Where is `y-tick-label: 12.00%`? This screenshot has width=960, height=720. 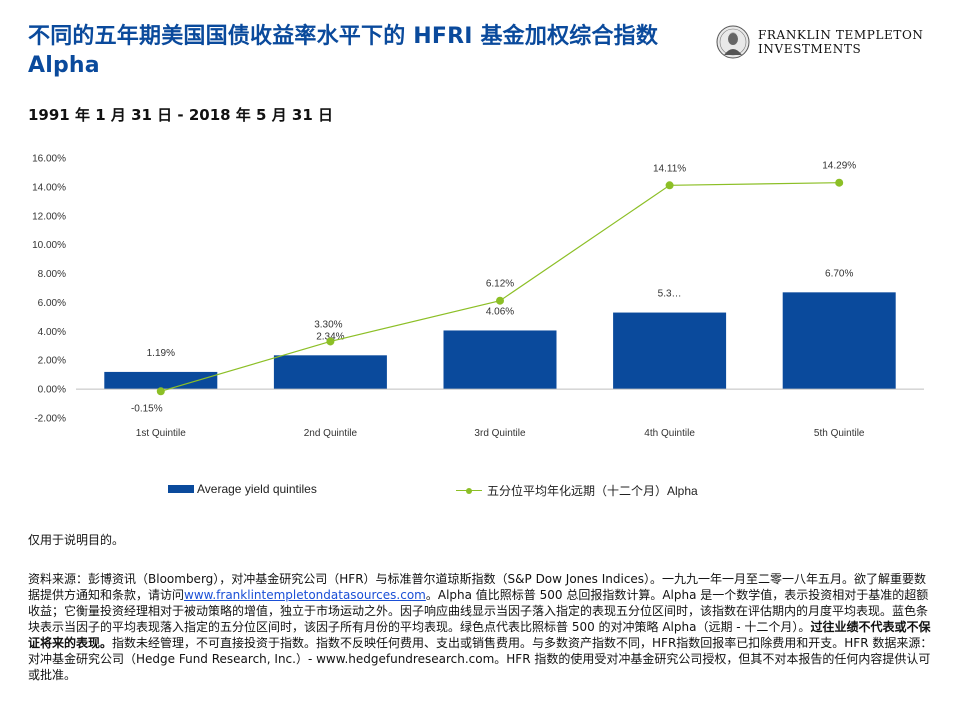
y-tick-label: 12.00% is located at coordinates (49, 216).